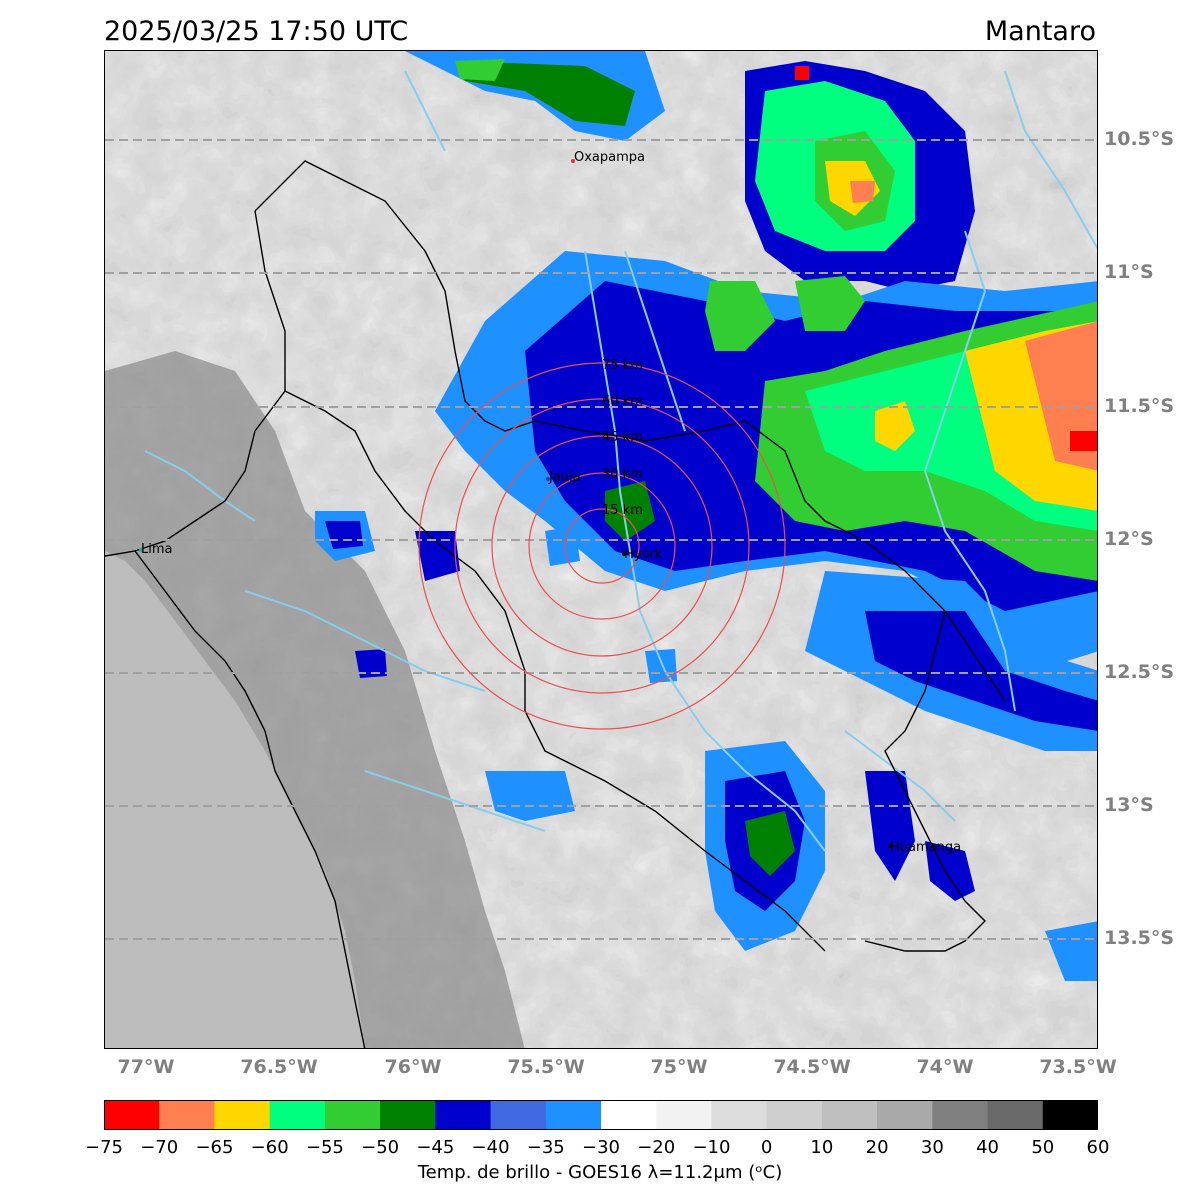 The height and width of the screenshot is (1200, 1200). I want to click on lon-label-75-5: 75.5°W, so click(546, 1067).